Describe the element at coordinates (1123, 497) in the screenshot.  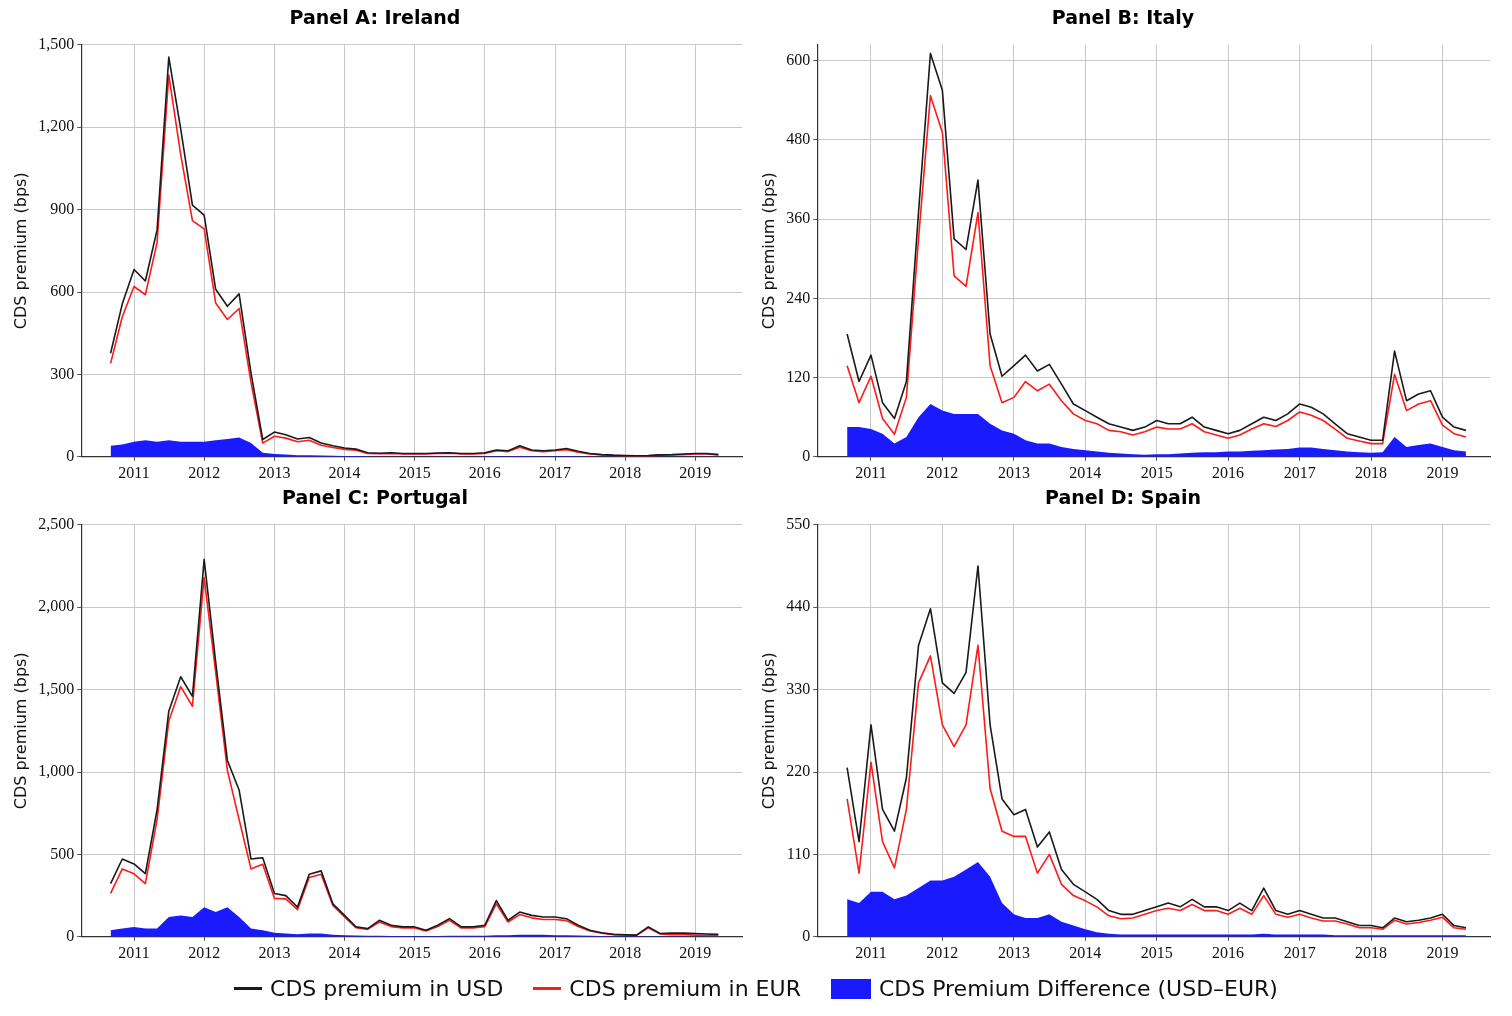
I see `chart-title: Panel D: Spain` at that location.